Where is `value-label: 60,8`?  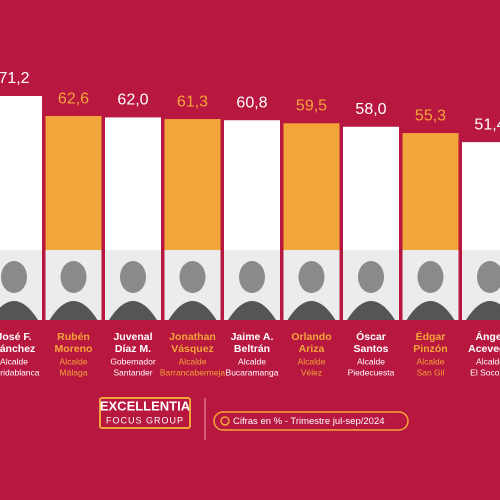 value-label: 60,8 is located at coordinates (251, 102).